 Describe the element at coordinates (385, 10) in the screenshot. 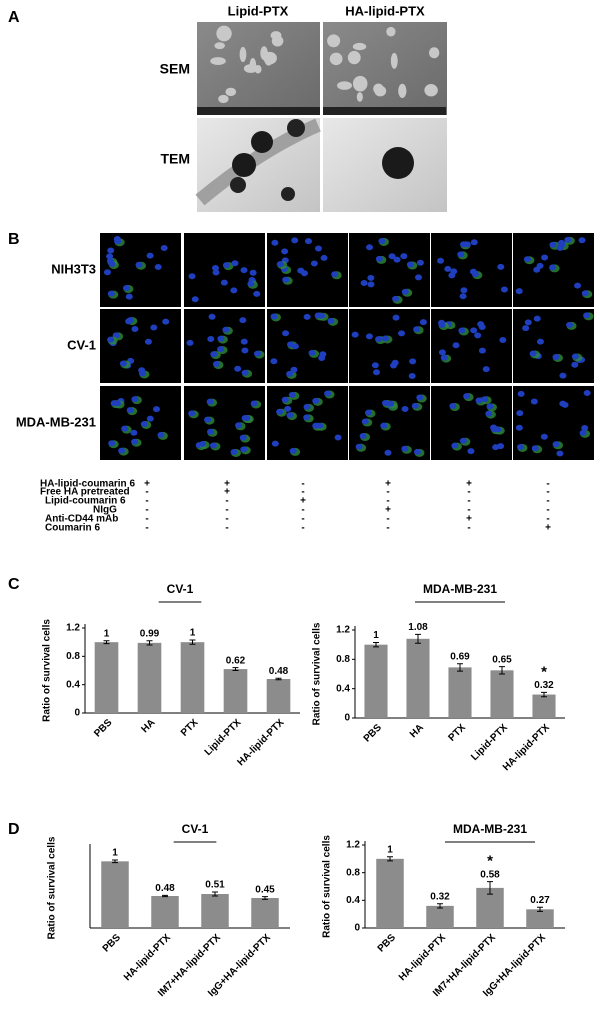

I see `column-header: HA-lipid-PTX` at that location.